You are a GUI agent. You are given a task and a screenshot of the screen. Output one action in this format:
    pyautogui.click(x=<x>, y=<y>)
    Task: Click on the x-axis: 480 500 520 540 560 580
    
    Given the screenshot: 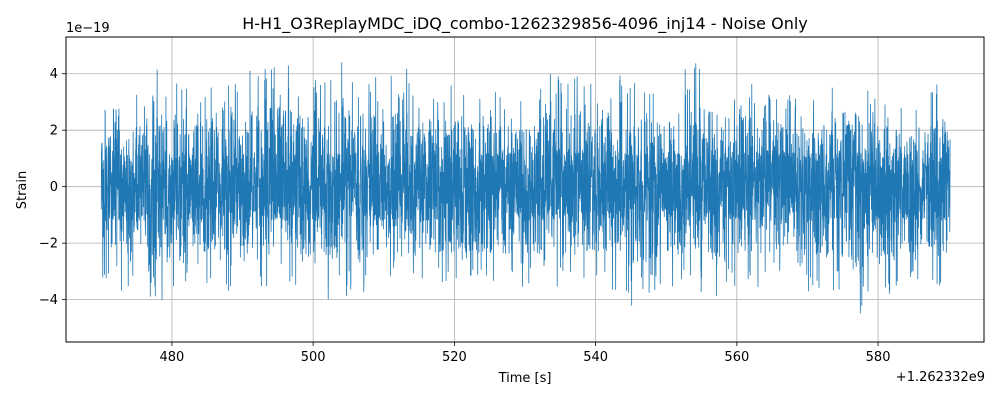 What is the action you would take?
    pyautogui.click(x=525, y=353)
    